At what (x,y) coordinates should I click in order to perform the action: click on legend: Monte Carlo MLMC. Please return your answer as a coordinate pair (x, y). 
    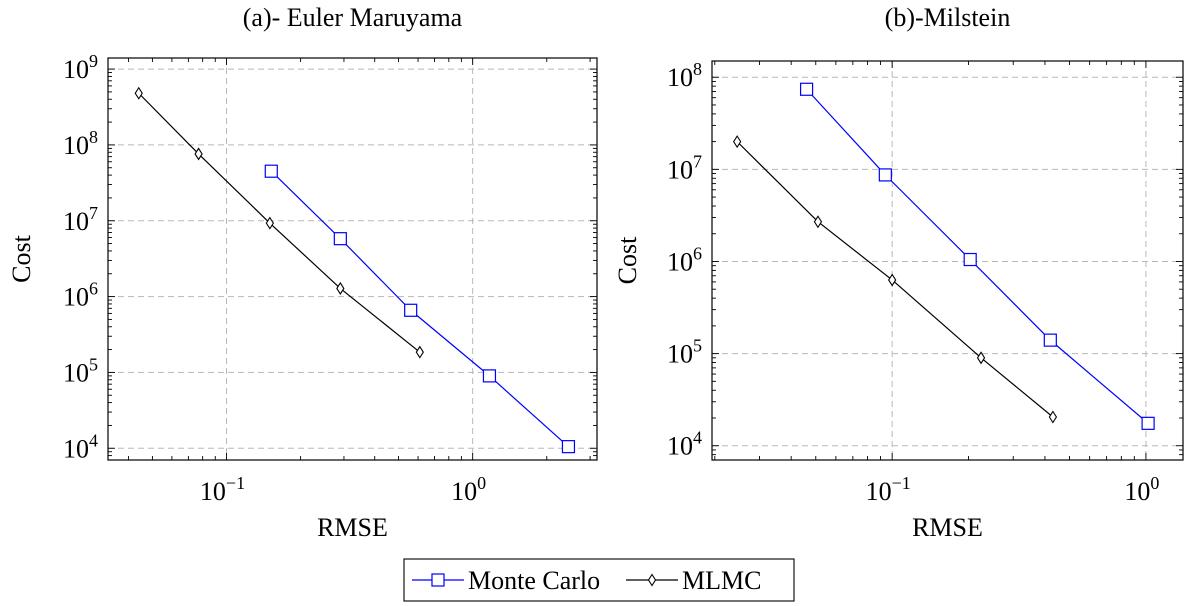
    Looking at the image, I should click on (599, 580).